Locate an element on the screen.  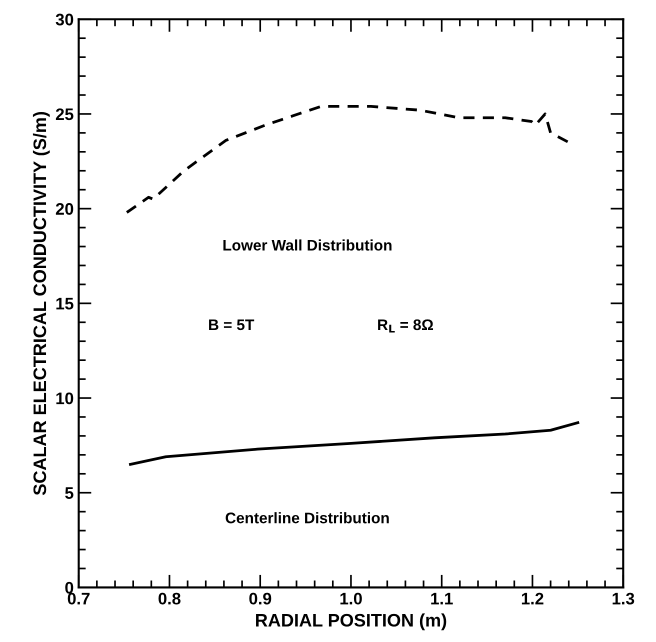
line-series is located at coordinates (354, 443).